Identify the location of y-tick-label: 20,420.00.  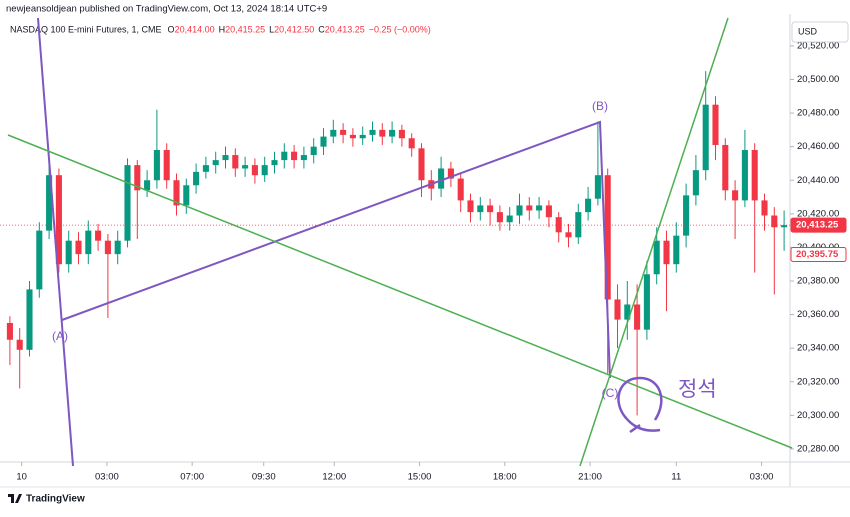
(818, 213).